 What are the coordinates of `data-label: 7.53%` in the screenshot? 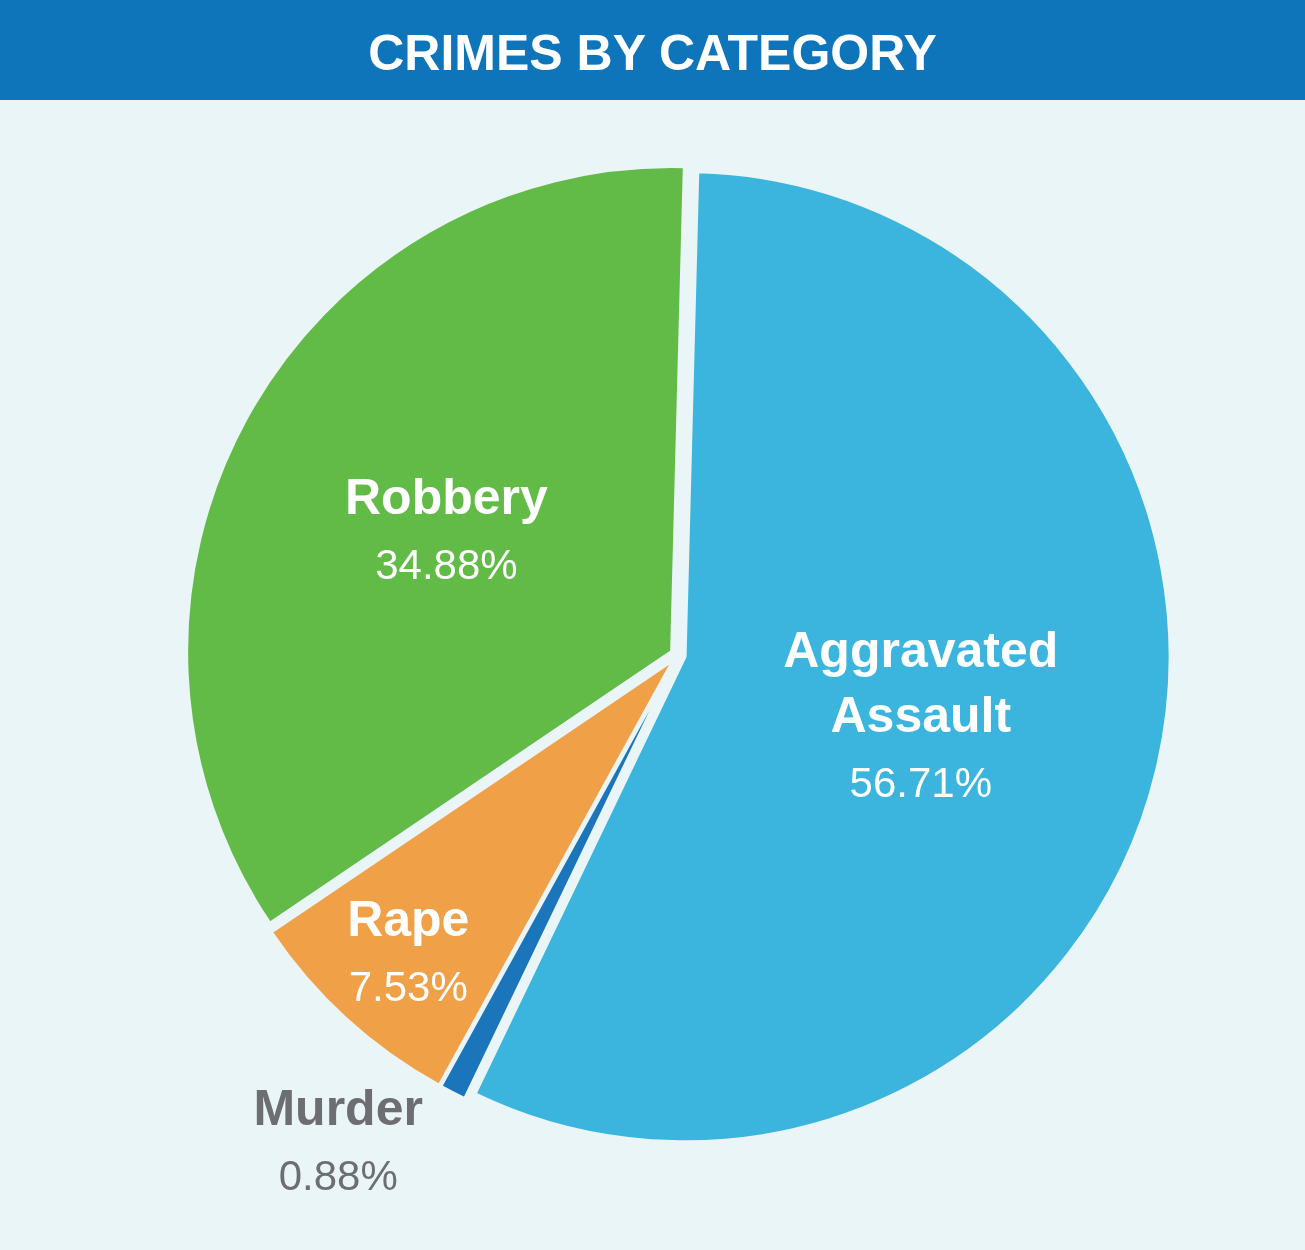 It's located at (408, 987).